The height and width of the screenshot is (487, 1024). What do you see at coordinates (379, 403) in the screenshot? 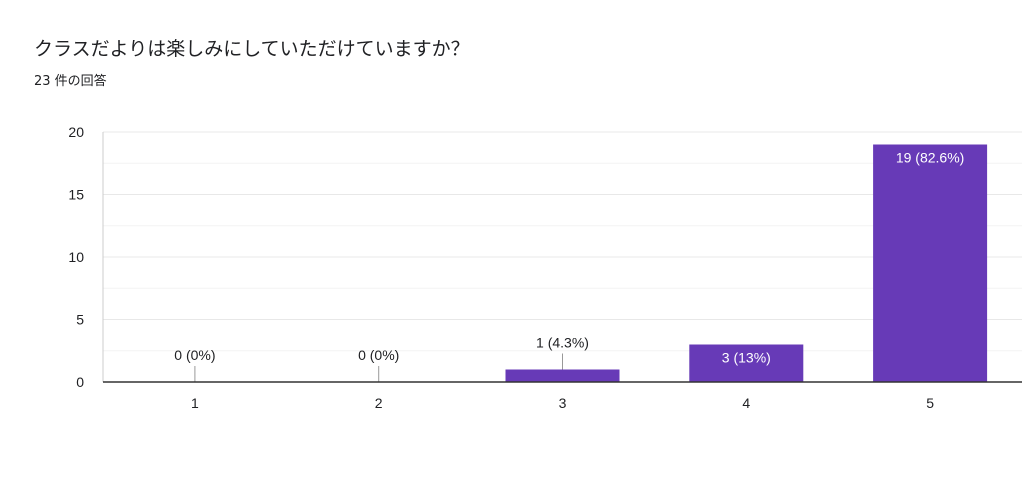
I see `x-tick-label: 2` at bounding box center [379, 403].